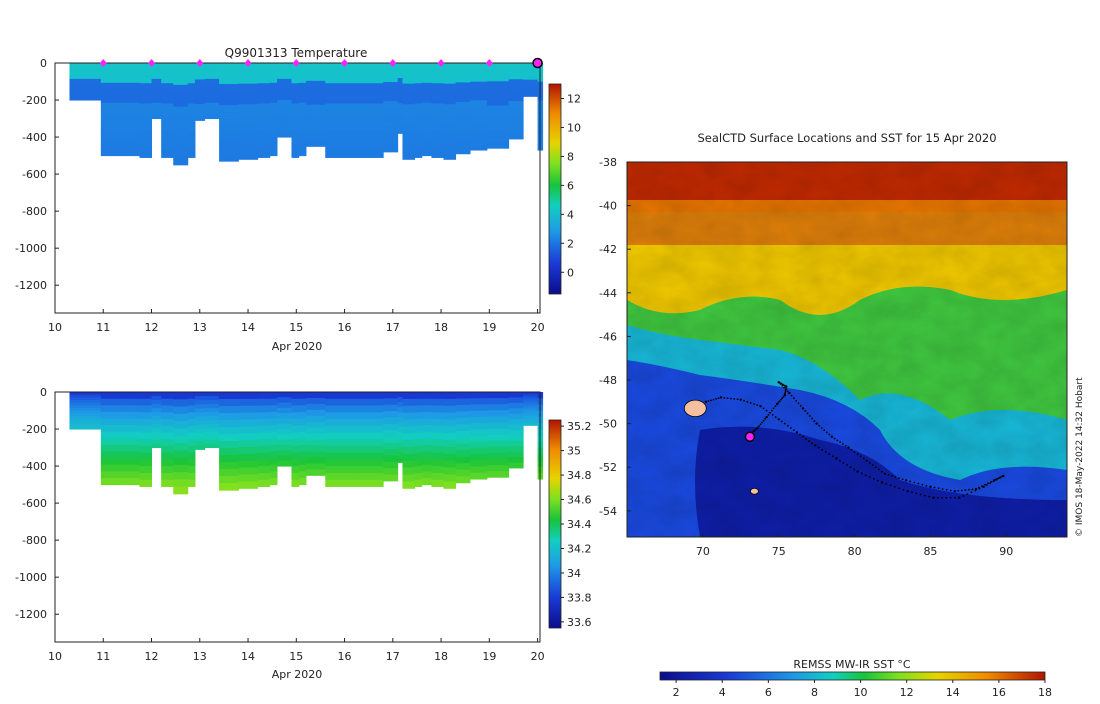 The width and height of the screenshot is (1100, 704). What do you see at coordinates (489, 327) in the screenshot?
I see `x-tick-label: 19` at bounding box center [489, 327].